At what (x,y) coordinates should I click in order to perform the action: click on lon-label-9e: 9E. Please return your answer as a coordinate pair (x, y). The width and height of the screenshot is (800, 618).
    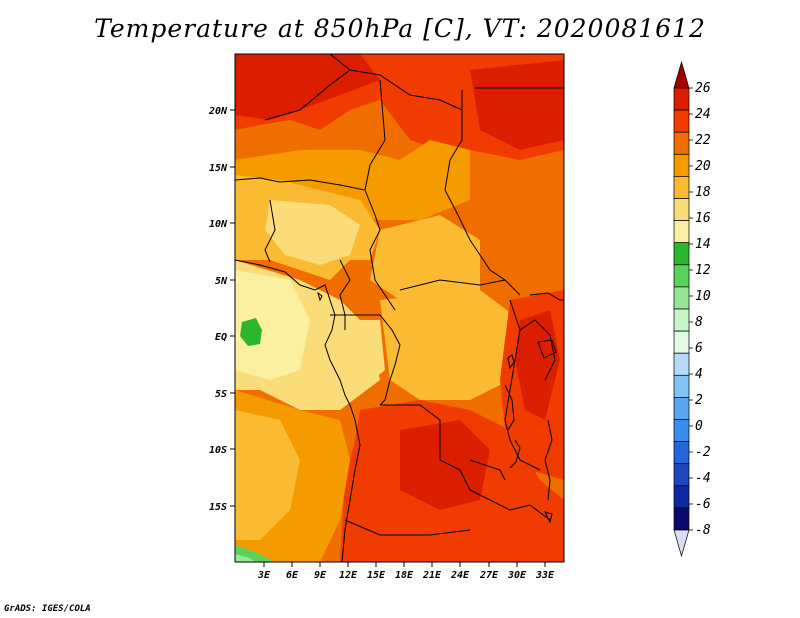
    Looking at the image, I should click on (320, 575).